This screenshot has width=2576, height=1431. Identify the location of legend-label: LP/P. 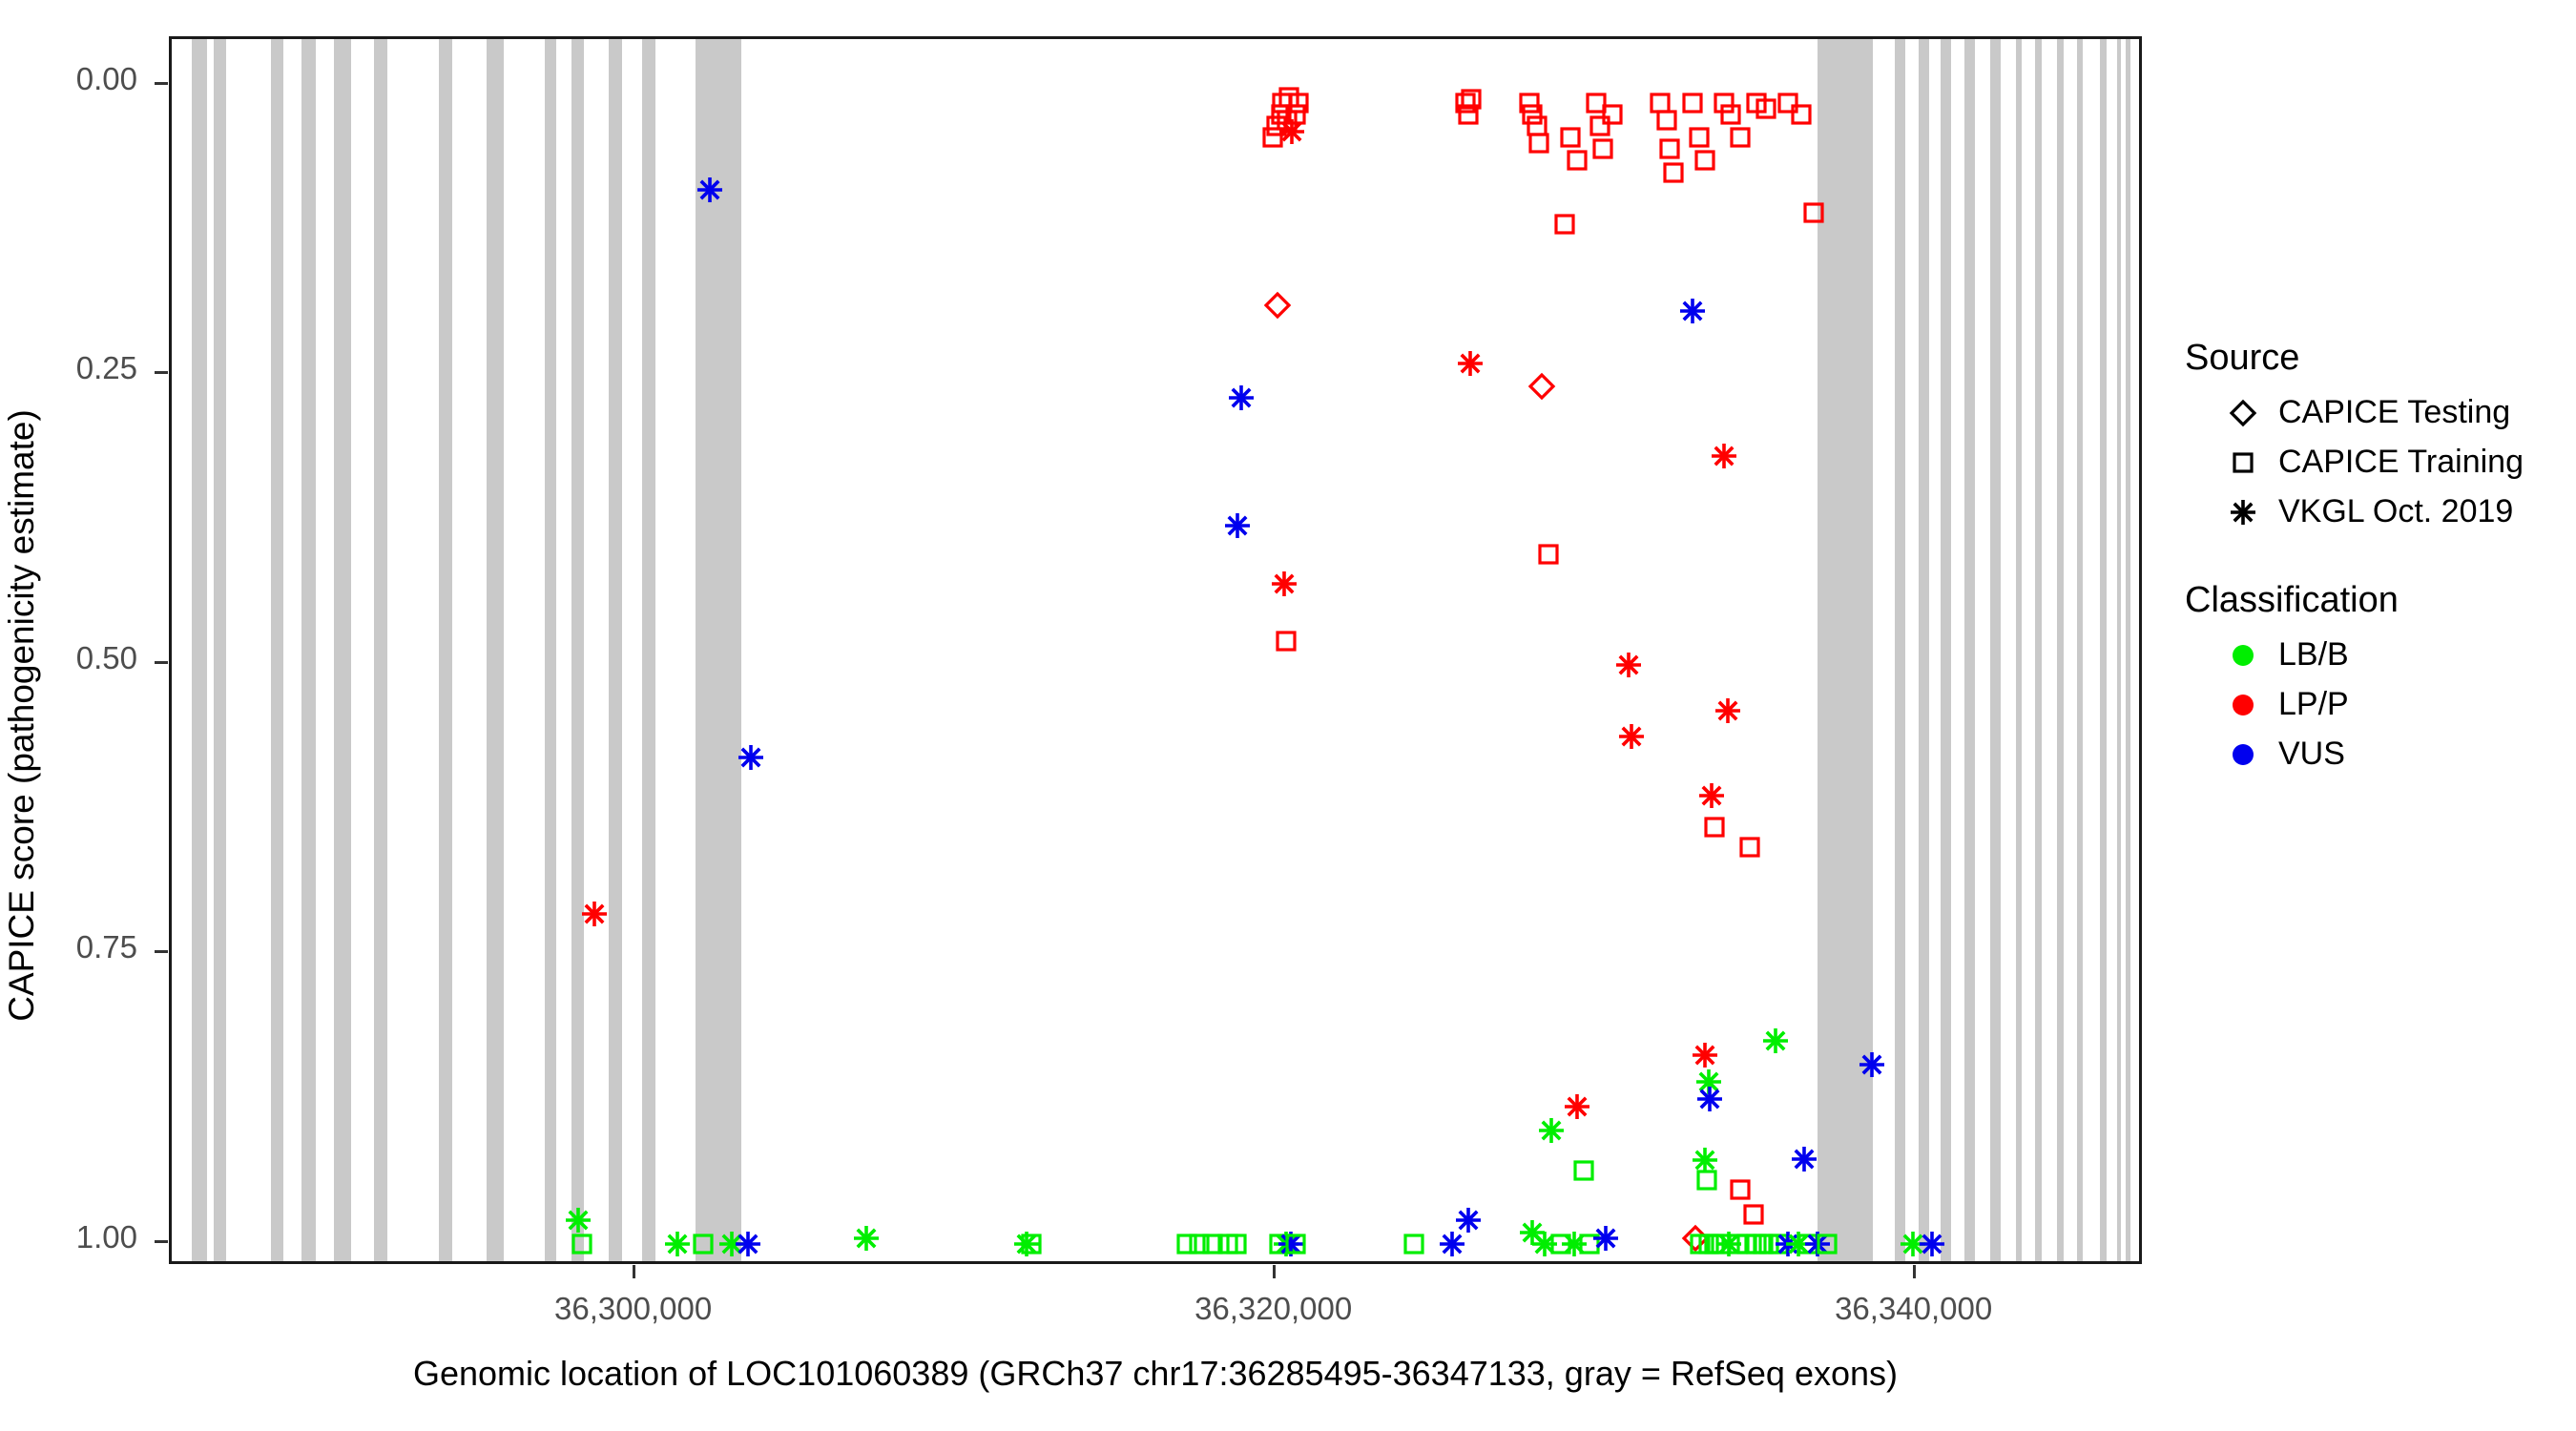
(2313, 705).